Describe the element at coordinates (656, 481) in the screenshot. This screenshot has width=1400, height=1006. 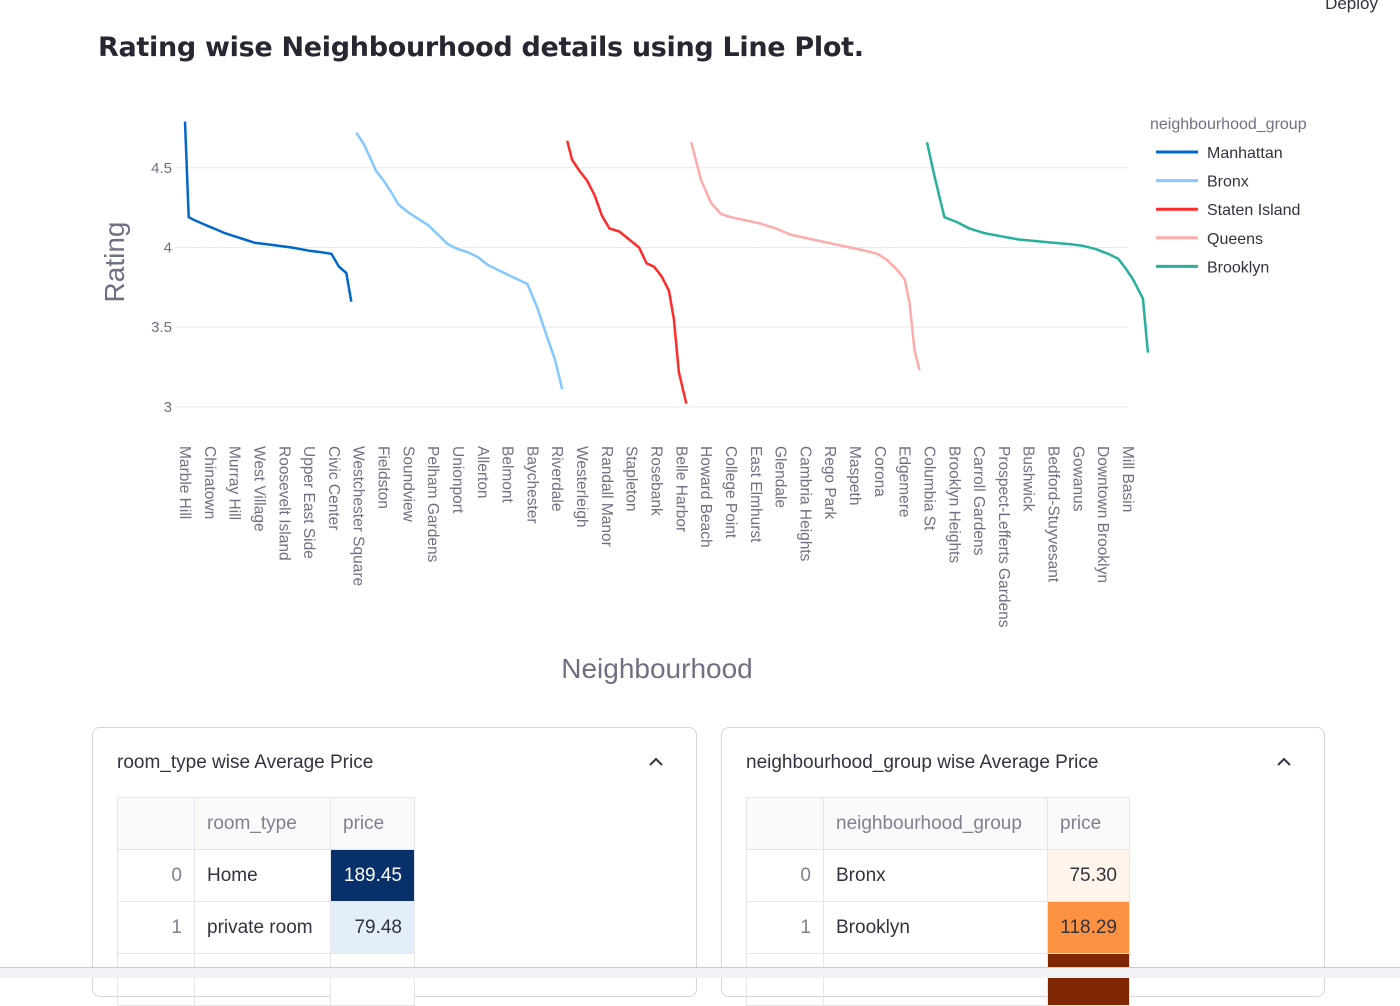
I see `x-tick-label: Rosebank` at that location.